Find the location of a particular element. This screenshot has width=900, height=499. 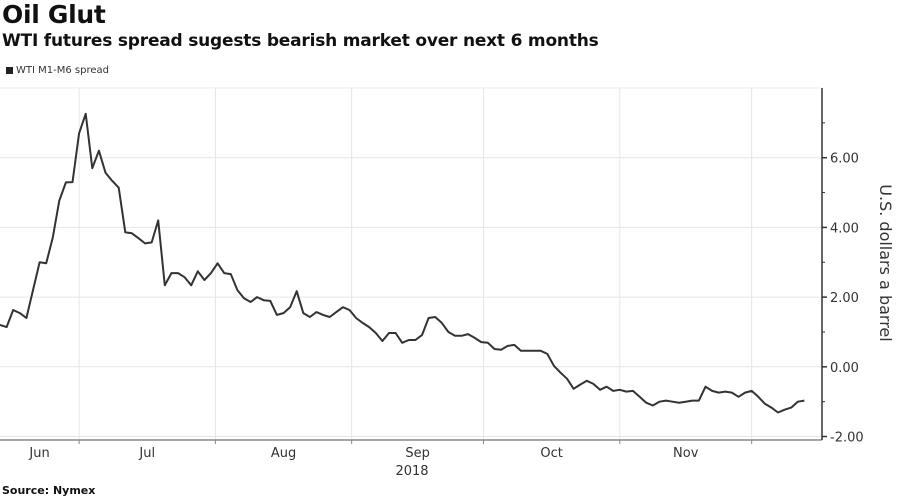

x-tick-label: Jun is located at coordinates (38, 453).